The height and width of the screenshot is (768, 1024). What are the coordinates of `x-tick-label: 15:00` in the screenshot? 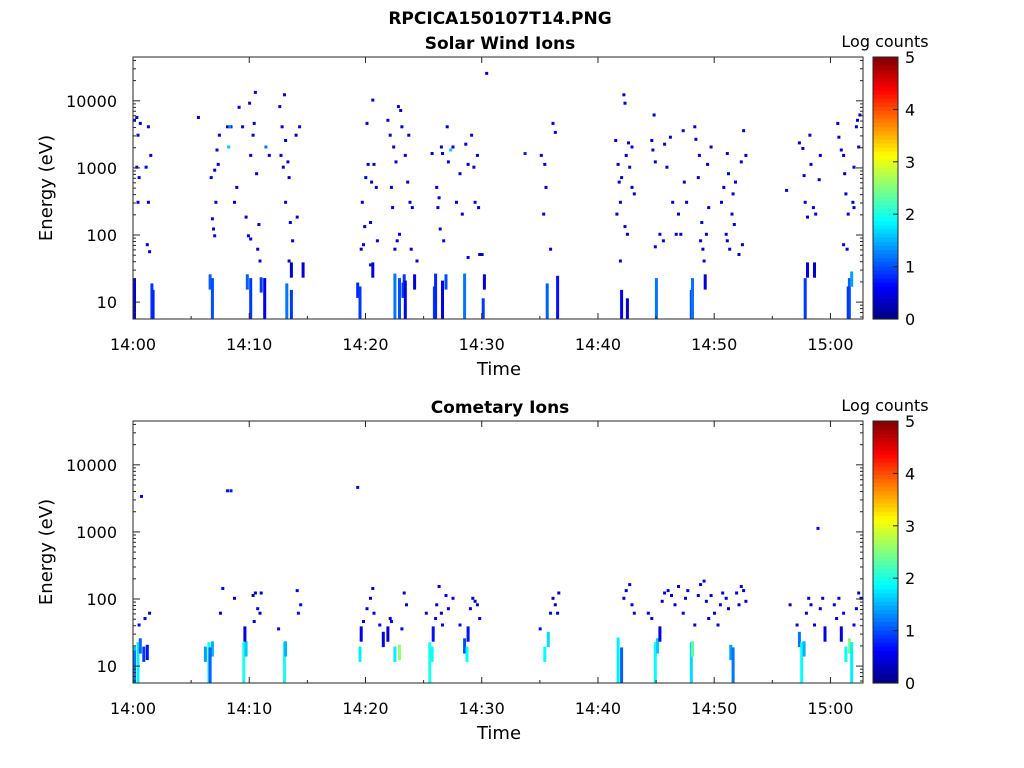 It's located at (830, 708).